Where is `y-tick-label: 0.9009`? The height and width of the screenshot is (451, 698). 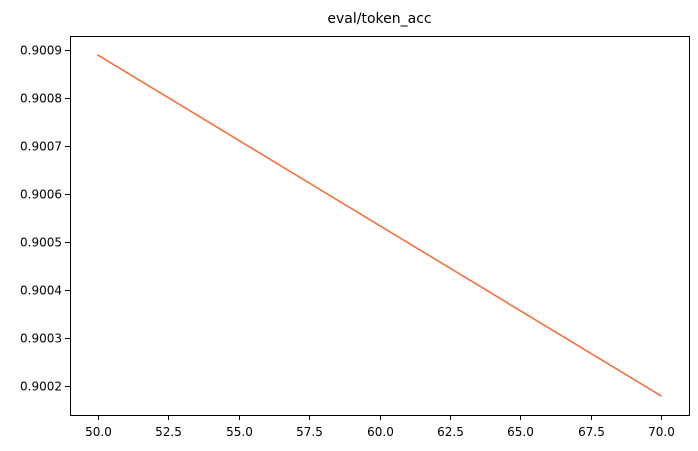 y-tick-label: 0.9009 is located at coordinates (41, 51).